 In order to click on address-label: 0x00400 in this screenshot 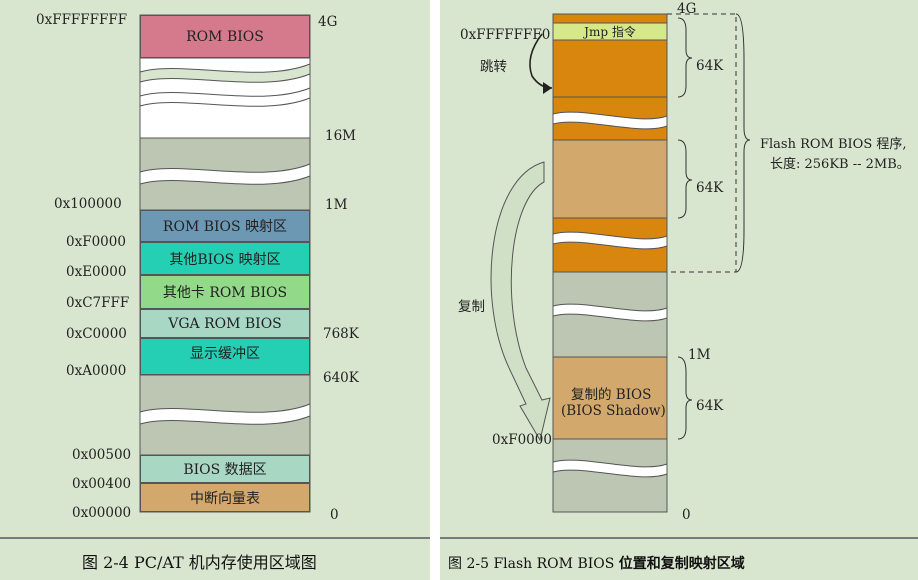, I will do `click(102, 484)`.